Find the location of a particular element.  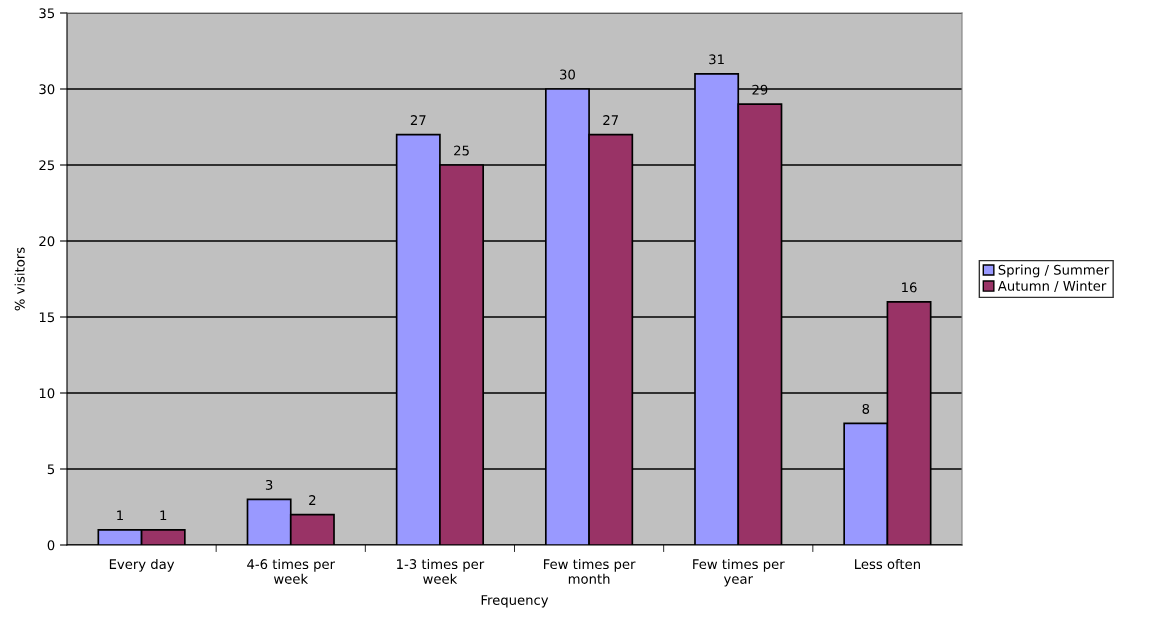

x-tick-label: Few times per year is located at coordinates (739, 572).